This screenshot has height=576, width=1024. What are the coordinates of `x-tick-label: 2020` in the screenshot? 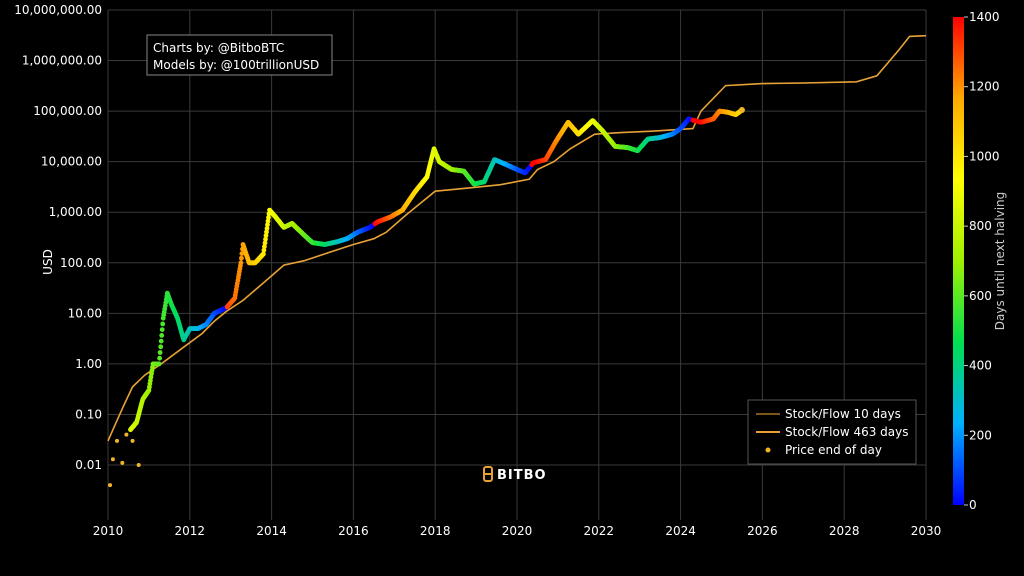 It's located at (517, 531).